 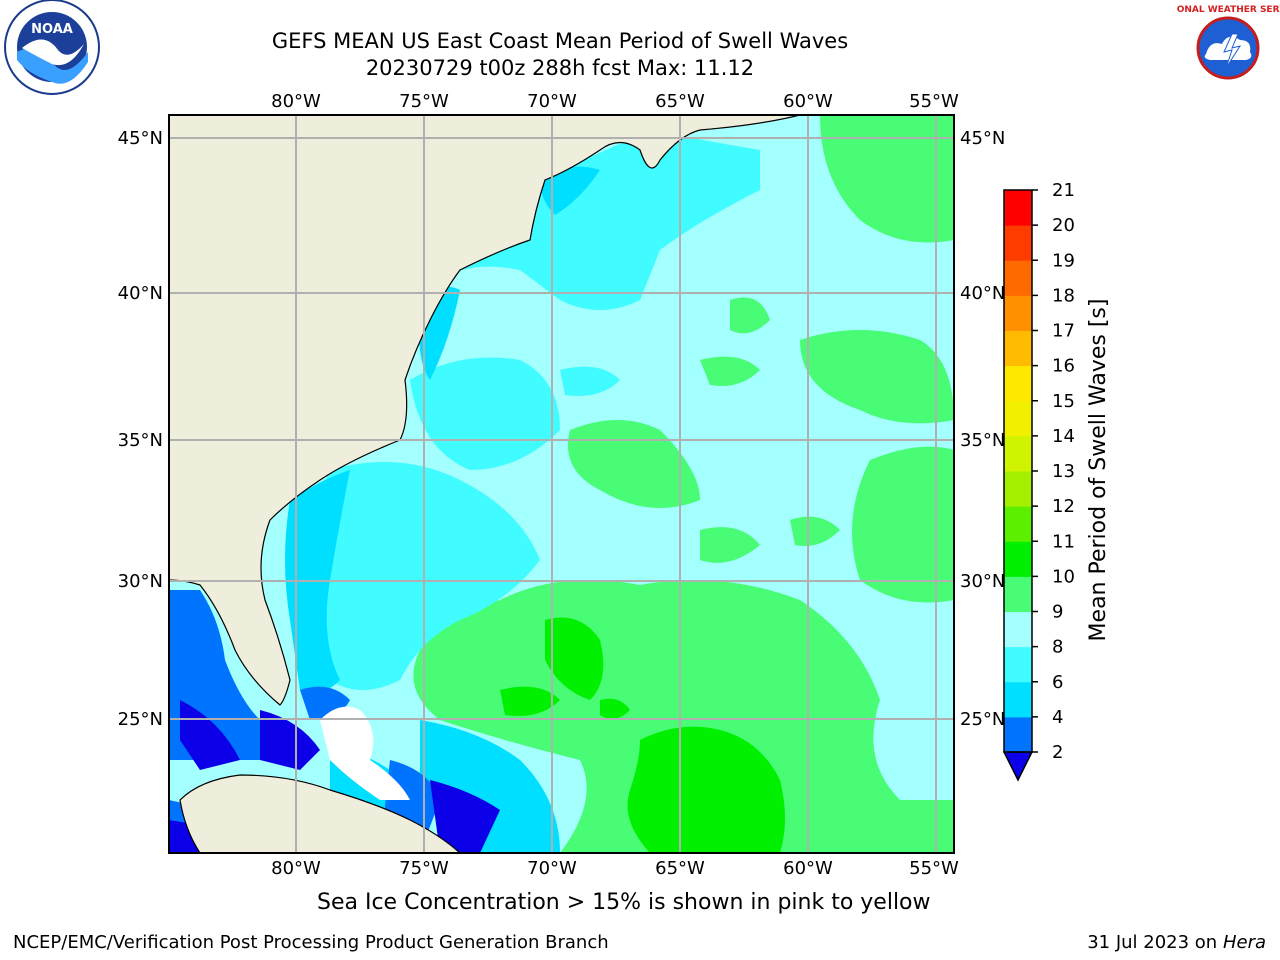 What do you see at coordinates (1063, 541) in the screenshot?
I see `colorbar-tick-label: 11` at bounding box center [1063, 541].